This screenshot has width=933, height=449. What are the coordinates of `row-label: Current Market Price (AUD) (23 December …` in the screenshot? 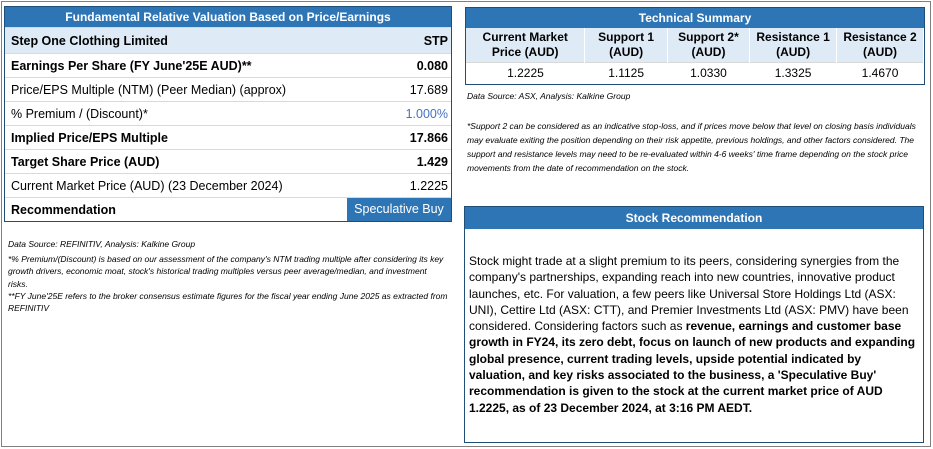 It's located at (147, 185).